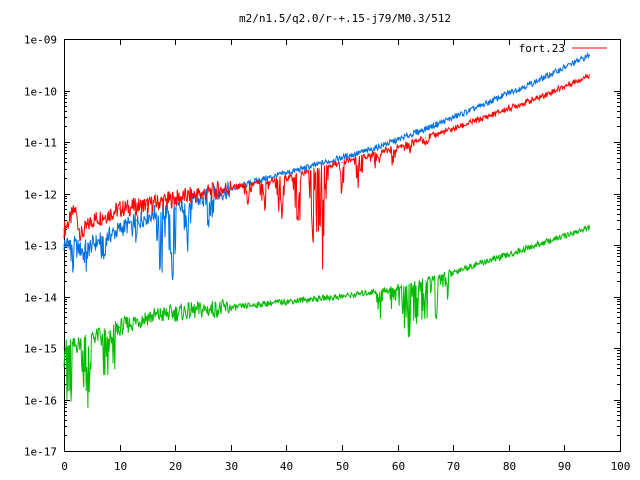 The image size is (640, 480). What do you see at coordinates (509, 466) in the screenshot?
I see `x-tick-label: 80` at bounding box center [509, 466].